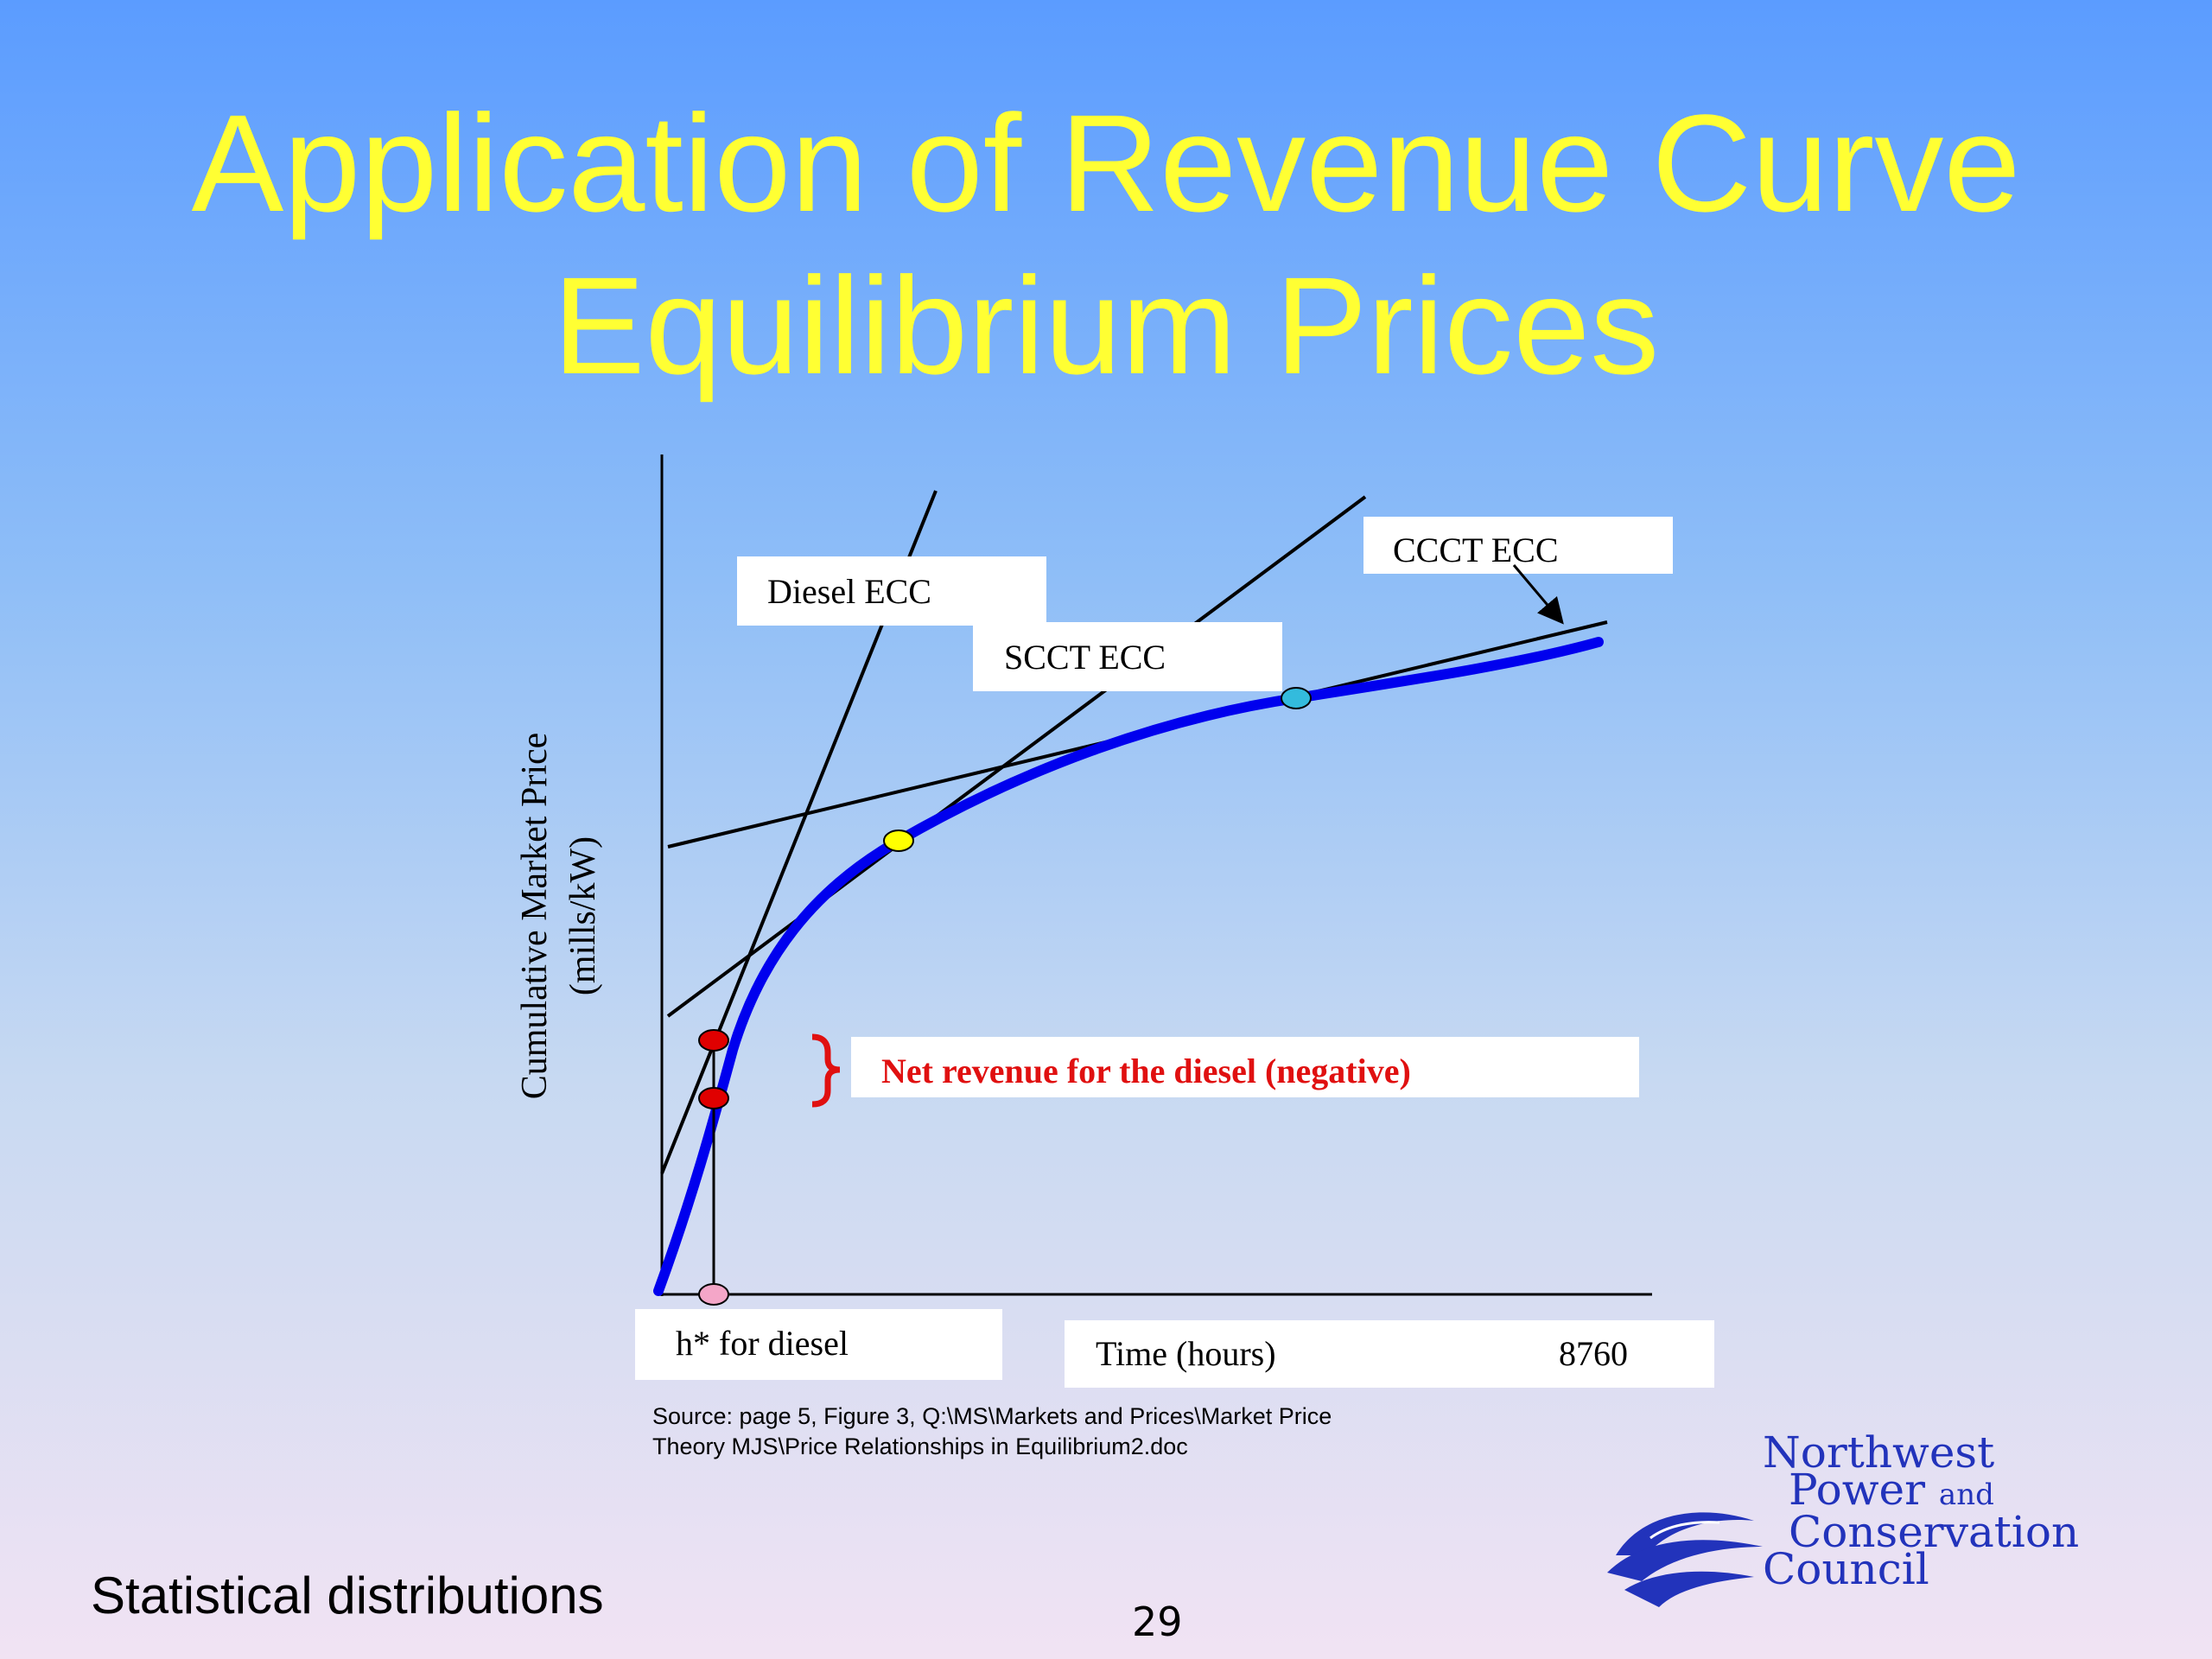 The image size is (2212, 1659). What do you see at coordinates (1146, 1071) in the screenshot?
I see `net-revenue-label: Net revenue for the diesel (negative)` at bounding box center [1146, 1071].